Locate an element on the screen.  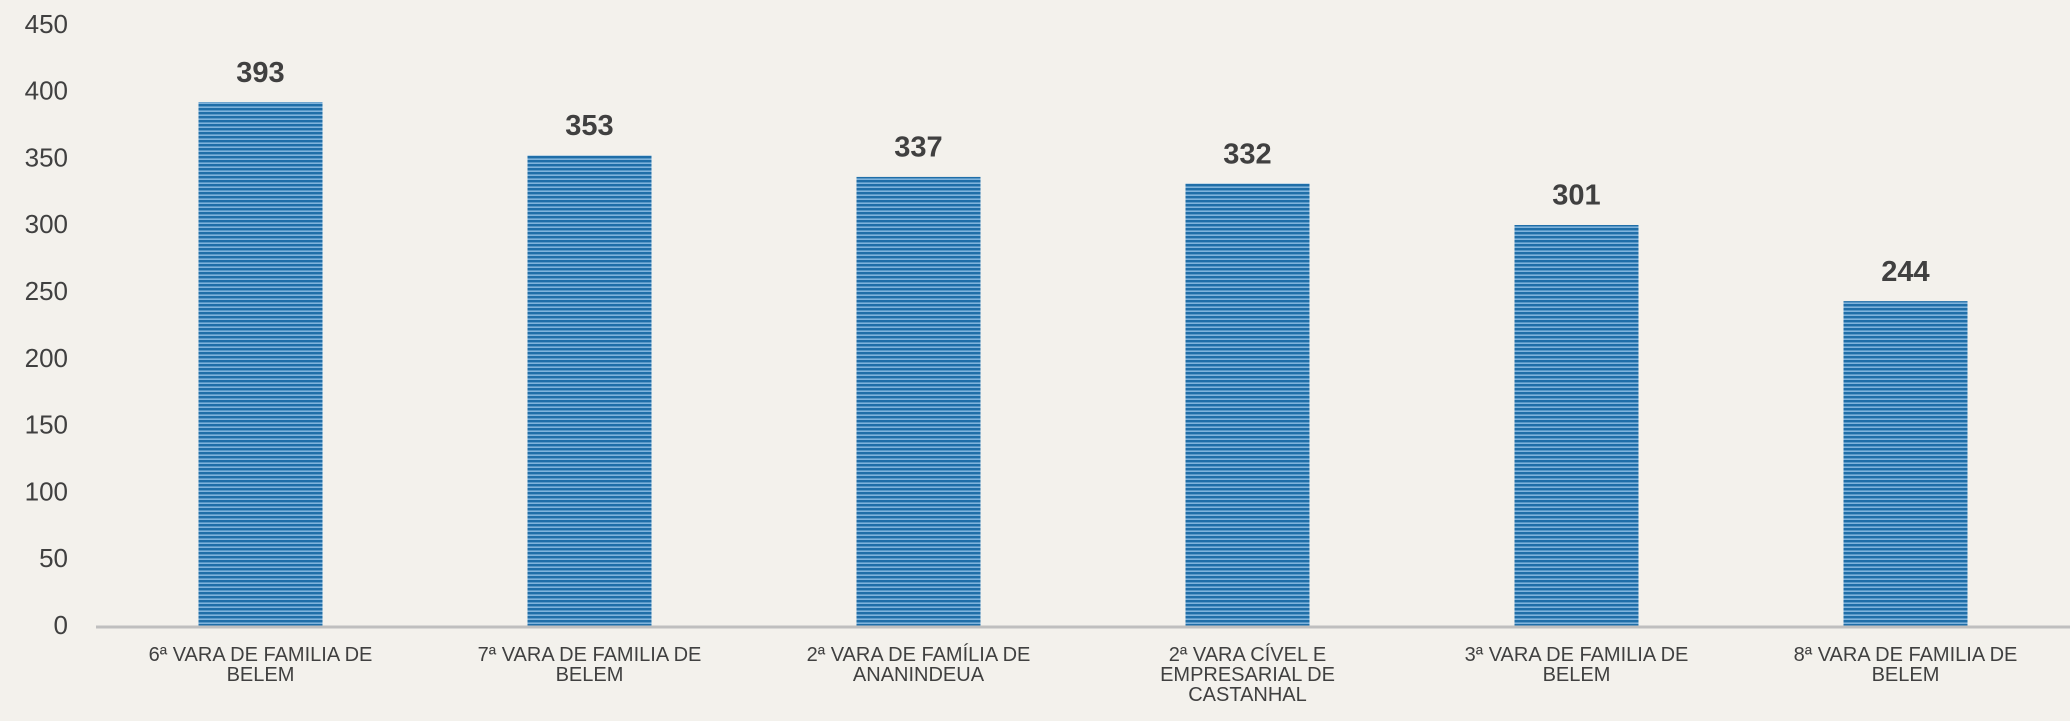
x-tick-label: 2ª VARA CÍVEL E EMPRESARIAL DE CASTANHAL is located at coordinates (1247, 675).